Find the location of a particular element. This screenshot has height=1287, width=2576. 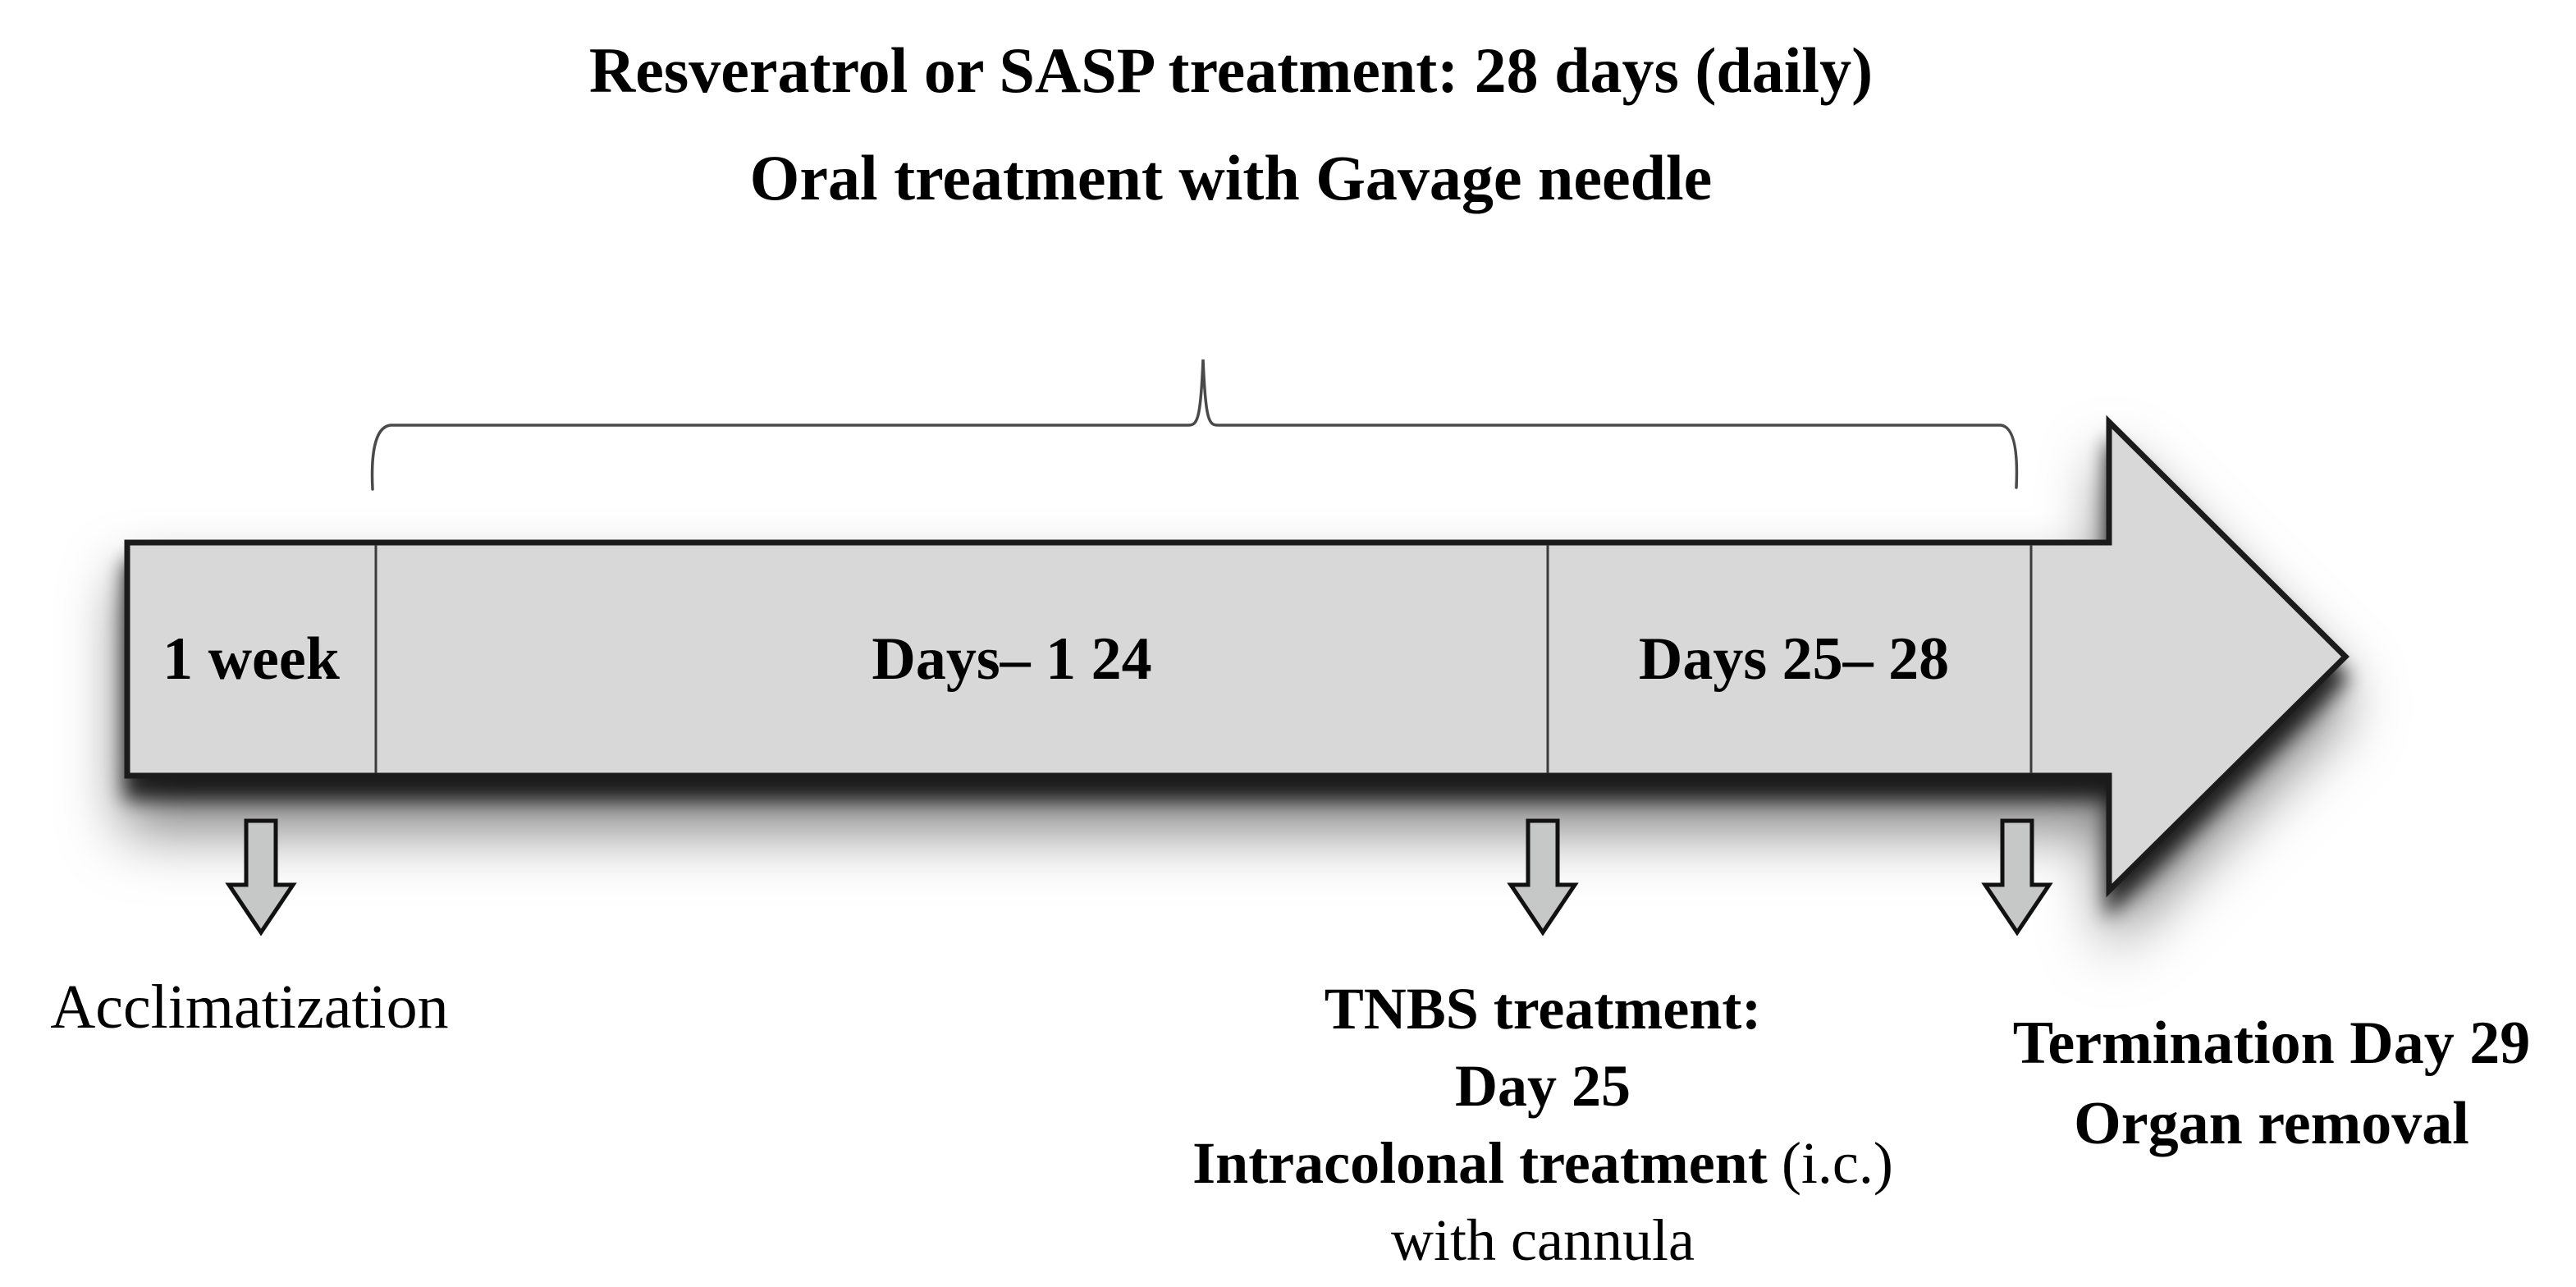

termination-down-arrow-icon is located at coordinates (2017, 877).